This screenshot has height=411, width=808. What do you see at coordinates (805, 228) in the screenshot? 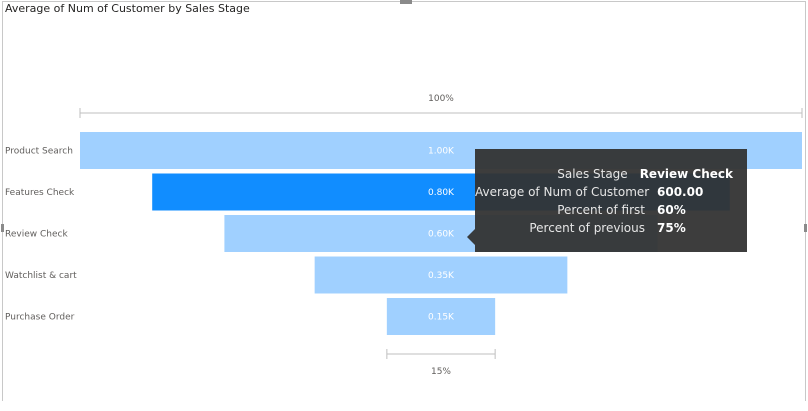
I see `resize-handle-right` at bounding box center [805, 228].